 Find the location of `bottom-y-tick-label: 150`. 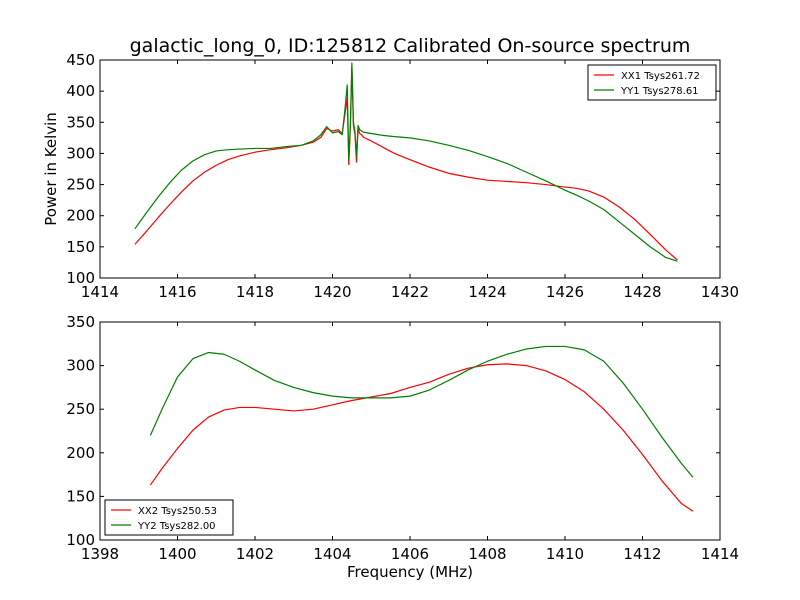

bottom-y-tick-label: 150 is located at coordinates (80, 496).